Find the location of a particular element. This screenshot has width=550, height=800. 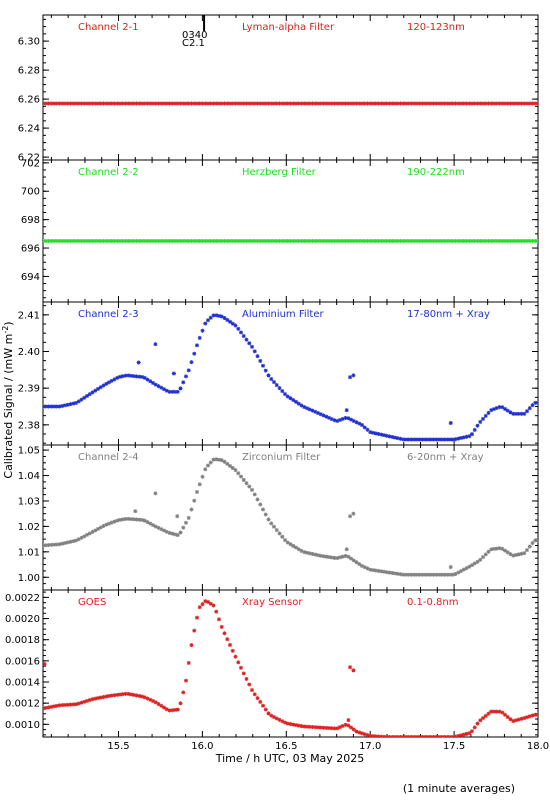

x-tick-labels: 15.5 16.0 16.5 17.0 17.5 18.0 is located at coordinates (328, 746).